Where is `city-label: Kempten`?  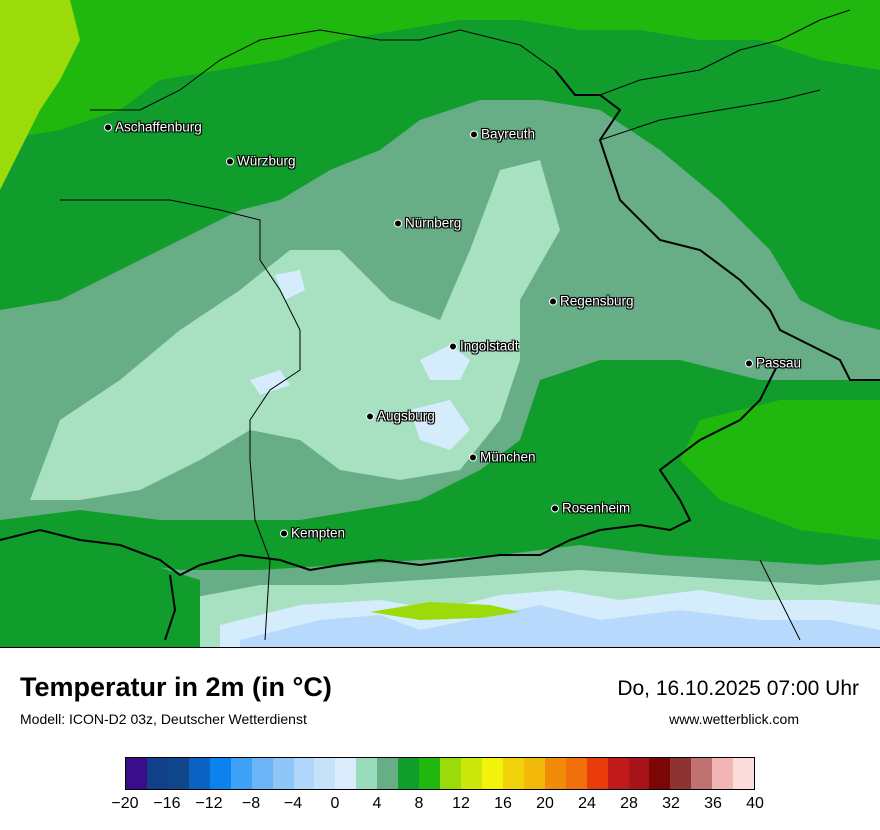
city-label: Kempten is located at coordinates (318, 533).